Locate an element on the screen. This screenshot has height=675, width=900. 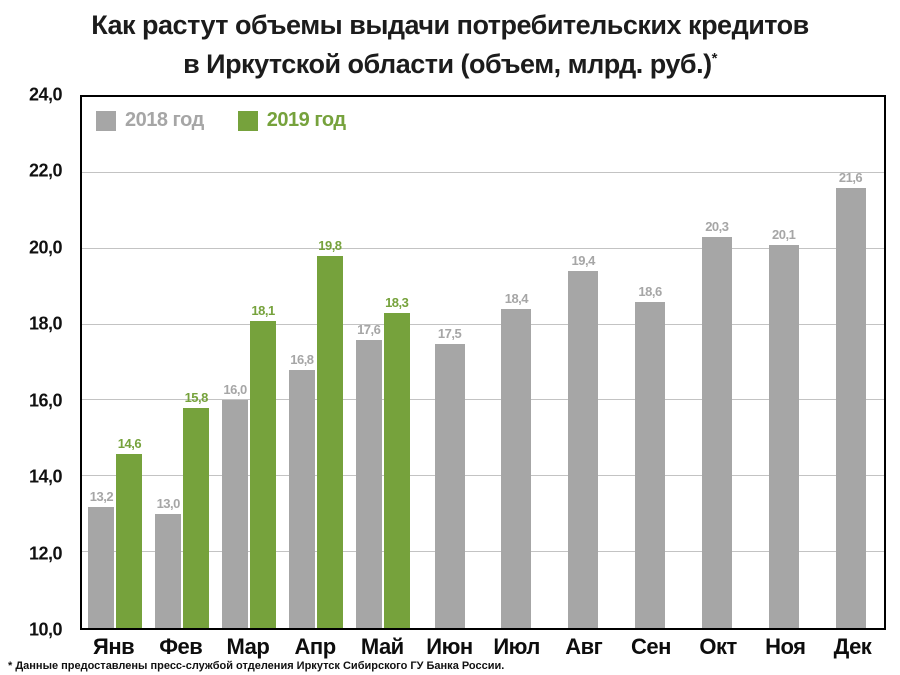
bar-value-label: 18,3 is located at coordinates (397, 303).